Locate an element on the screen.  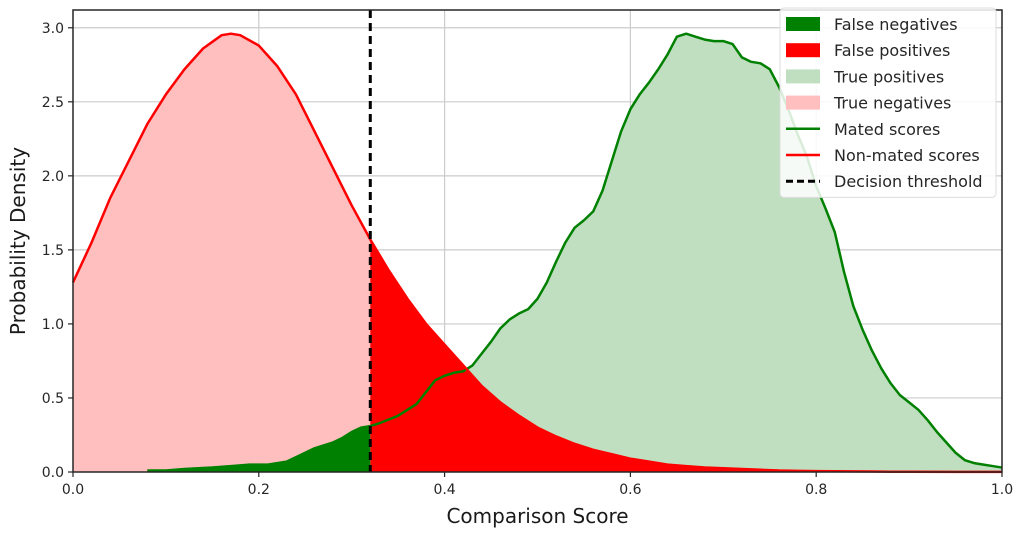
x-axis-title: Comparison Score is located at coordinates (537, 516).